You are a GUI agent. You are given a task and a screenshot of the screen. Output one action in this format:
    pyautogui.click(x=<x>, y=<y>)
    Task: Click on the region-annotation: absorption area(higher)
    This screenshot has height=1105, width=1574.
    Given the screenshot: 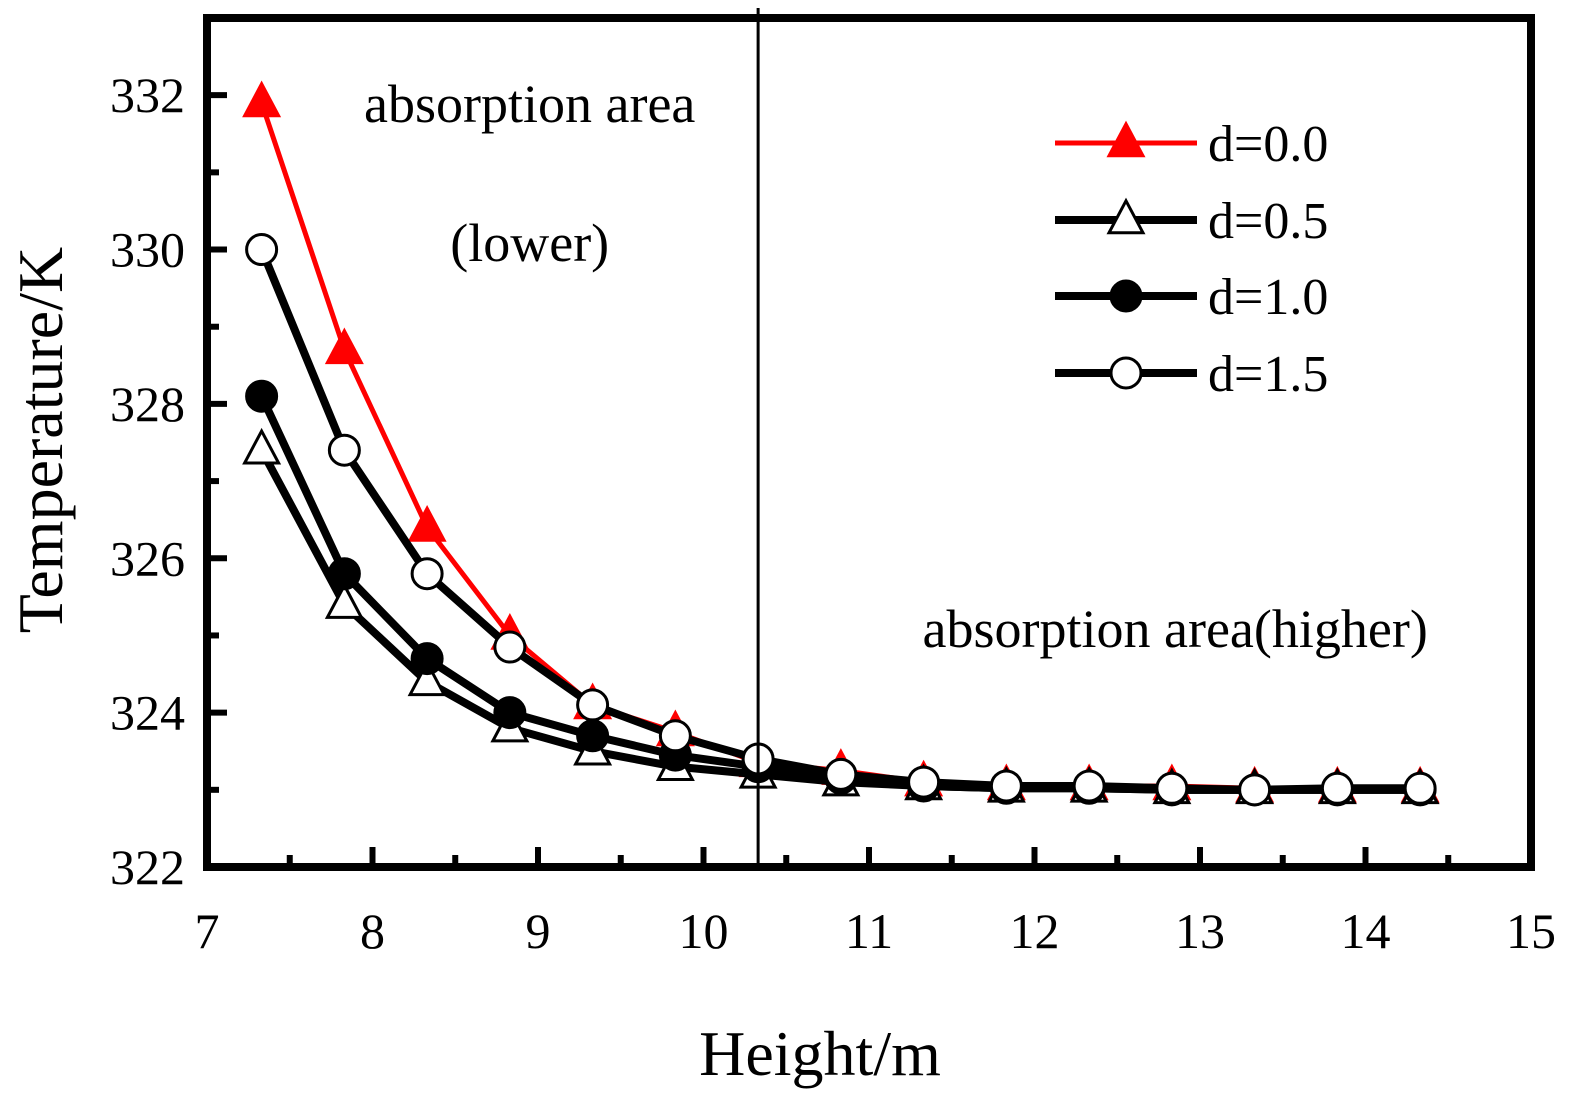 What is the action you would take?
    pyautogui.click(x=1175, y=629)
    